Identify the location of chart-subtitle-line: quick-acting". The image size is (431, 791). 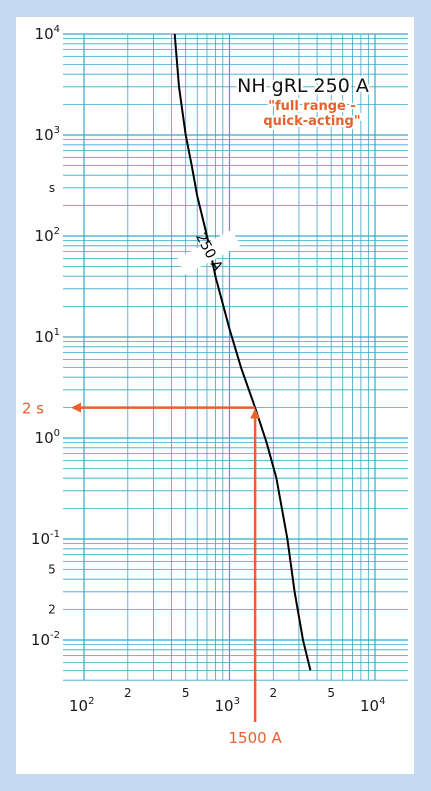
(311, 121).